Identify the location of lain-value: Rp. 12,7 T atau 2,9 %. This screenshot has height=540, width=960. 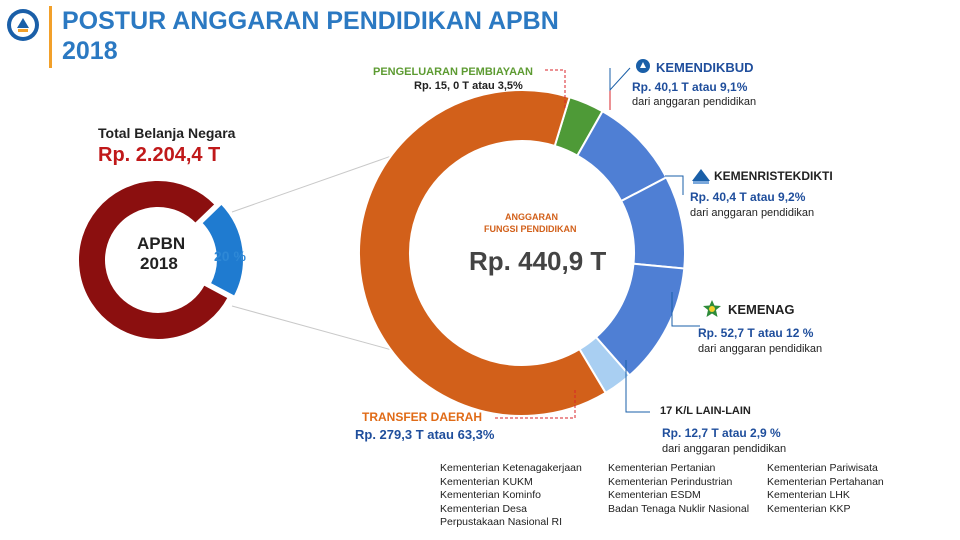
(721, 433).